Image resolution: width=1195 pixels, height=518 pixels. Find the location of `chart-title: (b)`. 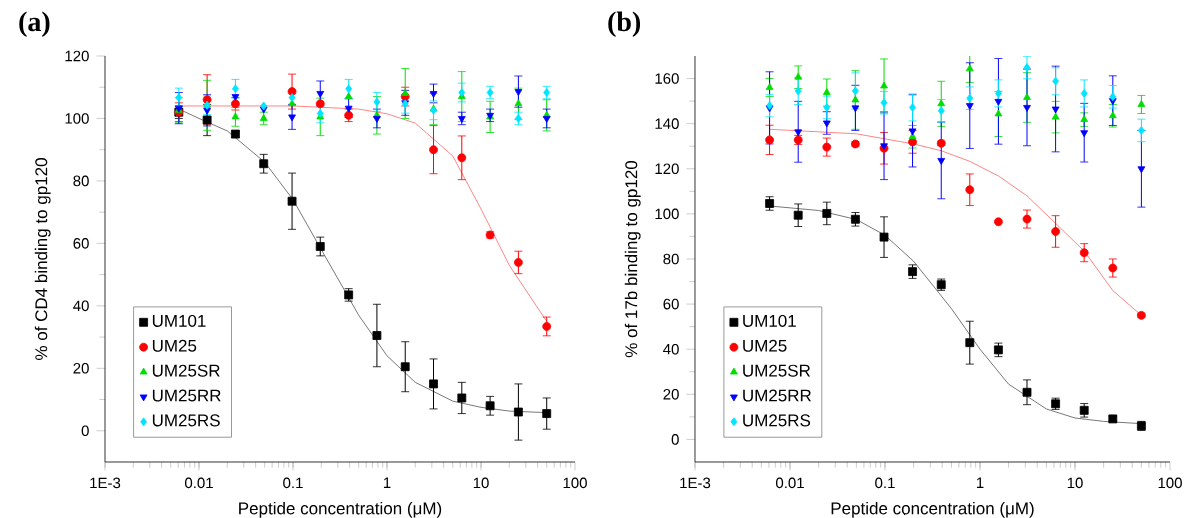

chart-title: (b) is located at coordinates (624, 24).